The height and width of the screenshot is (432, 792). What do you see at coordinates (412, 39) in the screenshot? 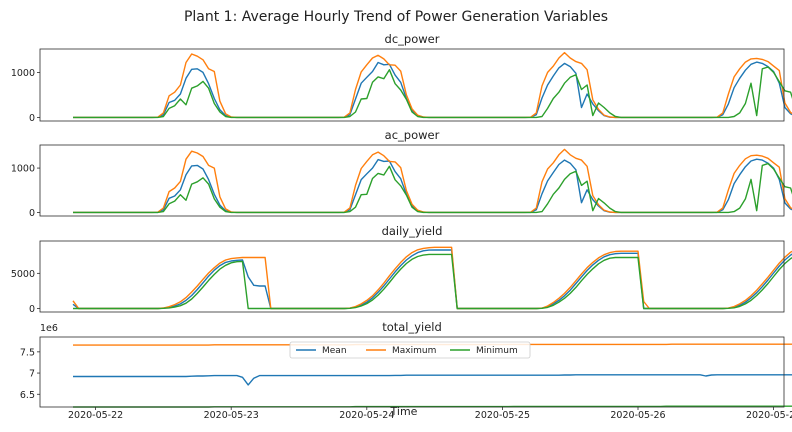
I see `panel-title: dc_power` at bounding box center [412, 39].